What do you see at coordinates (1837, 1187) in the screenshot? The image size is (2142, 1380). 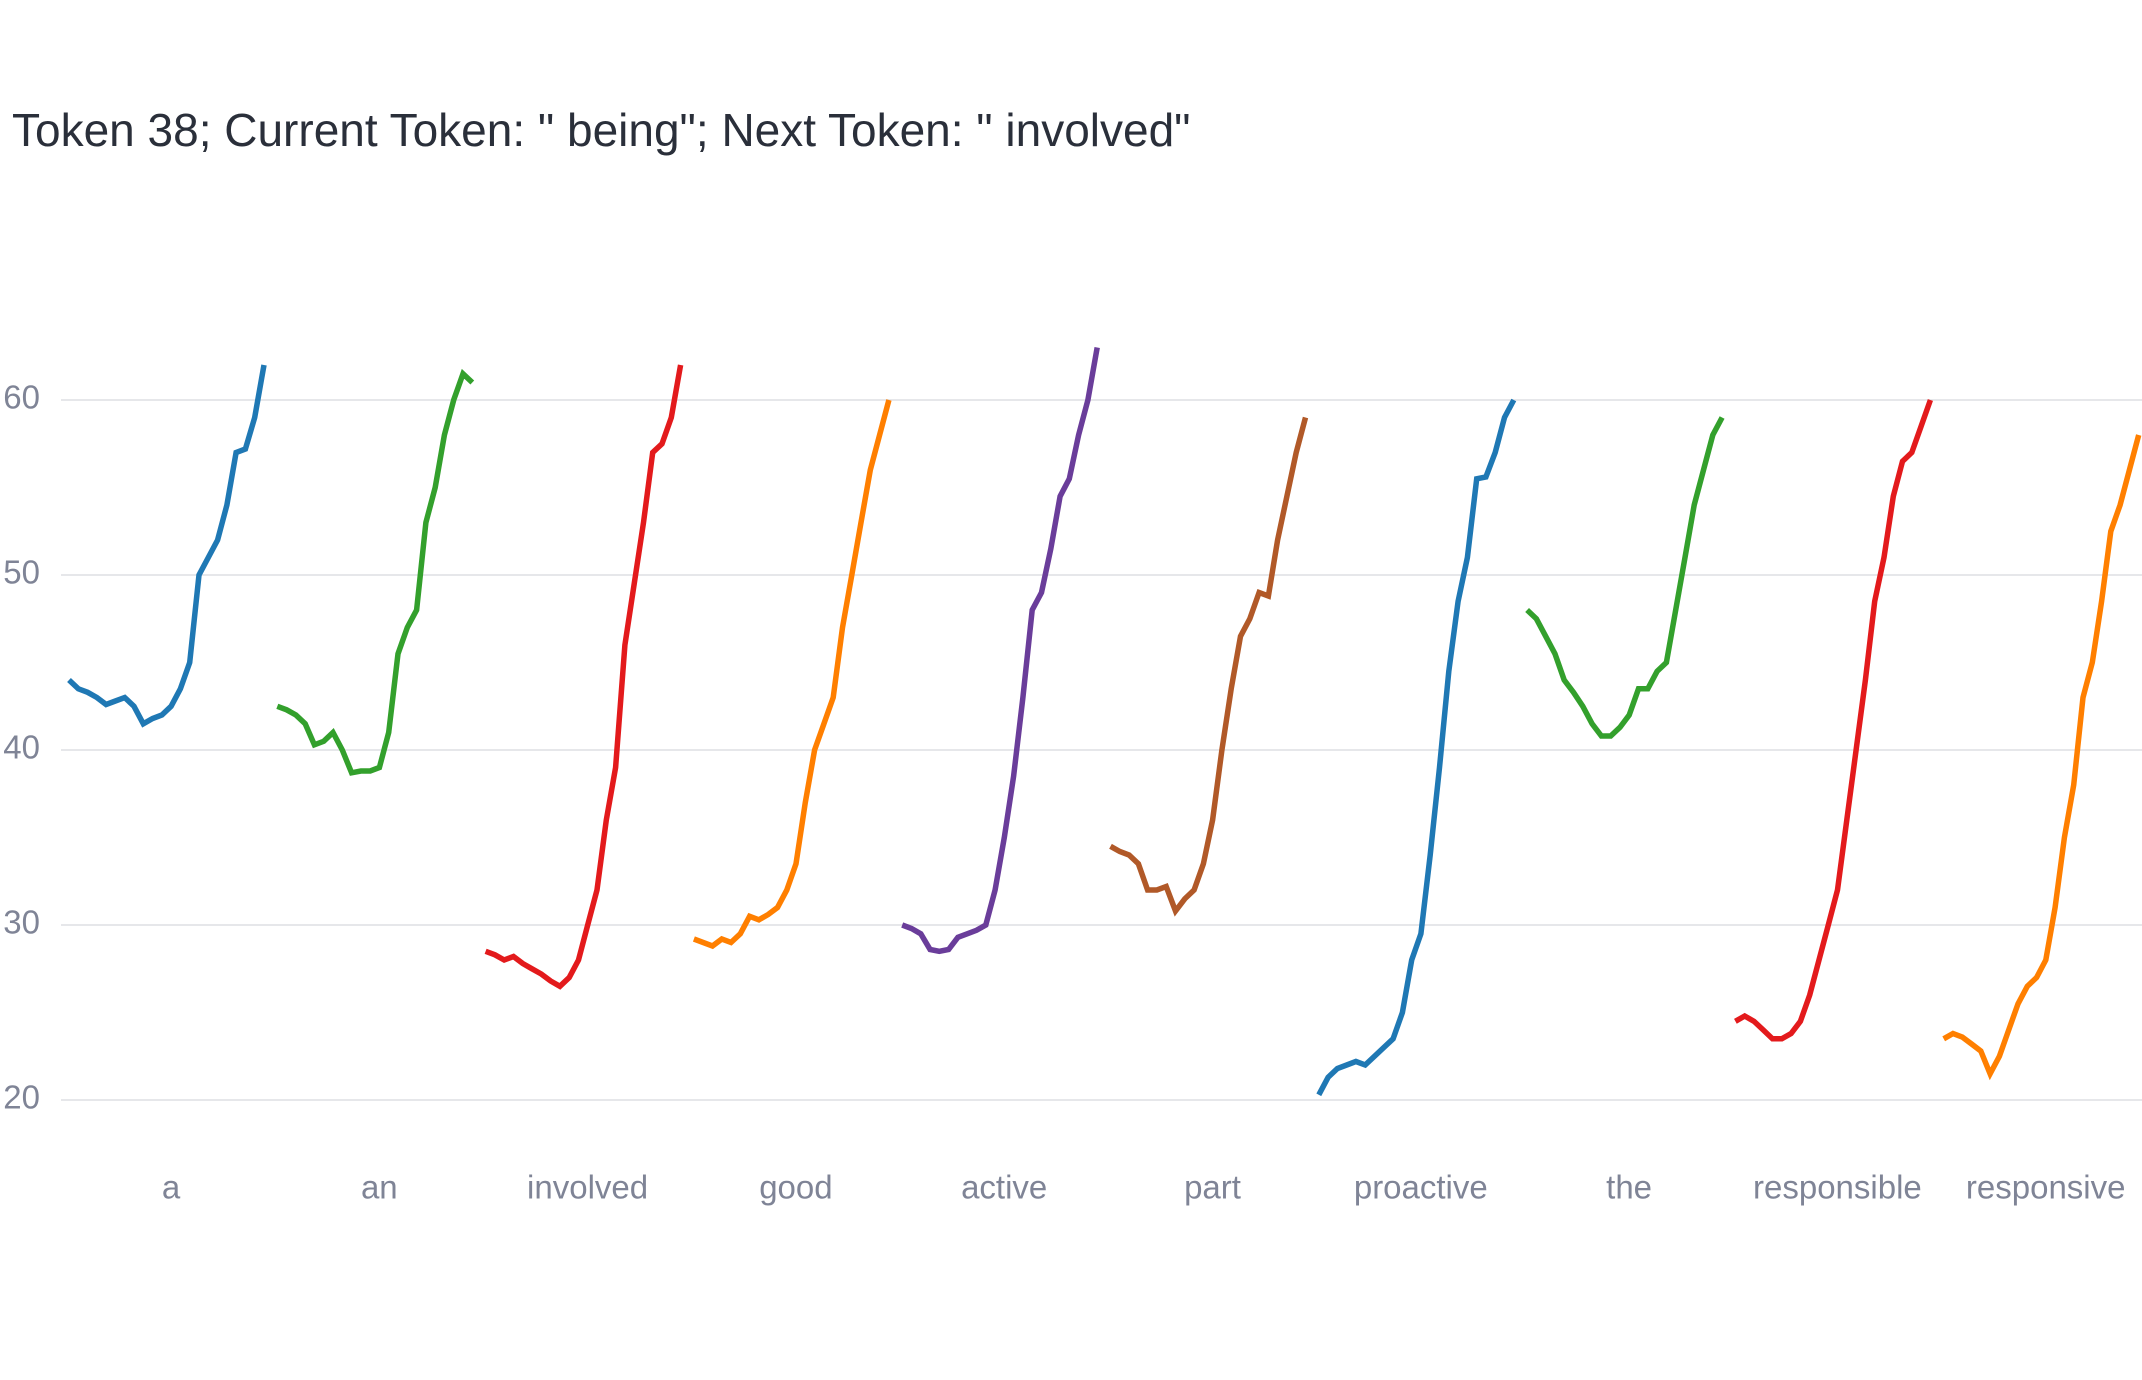 I see `x-tick-label: responsible` at bounding box center [1837, 1187].